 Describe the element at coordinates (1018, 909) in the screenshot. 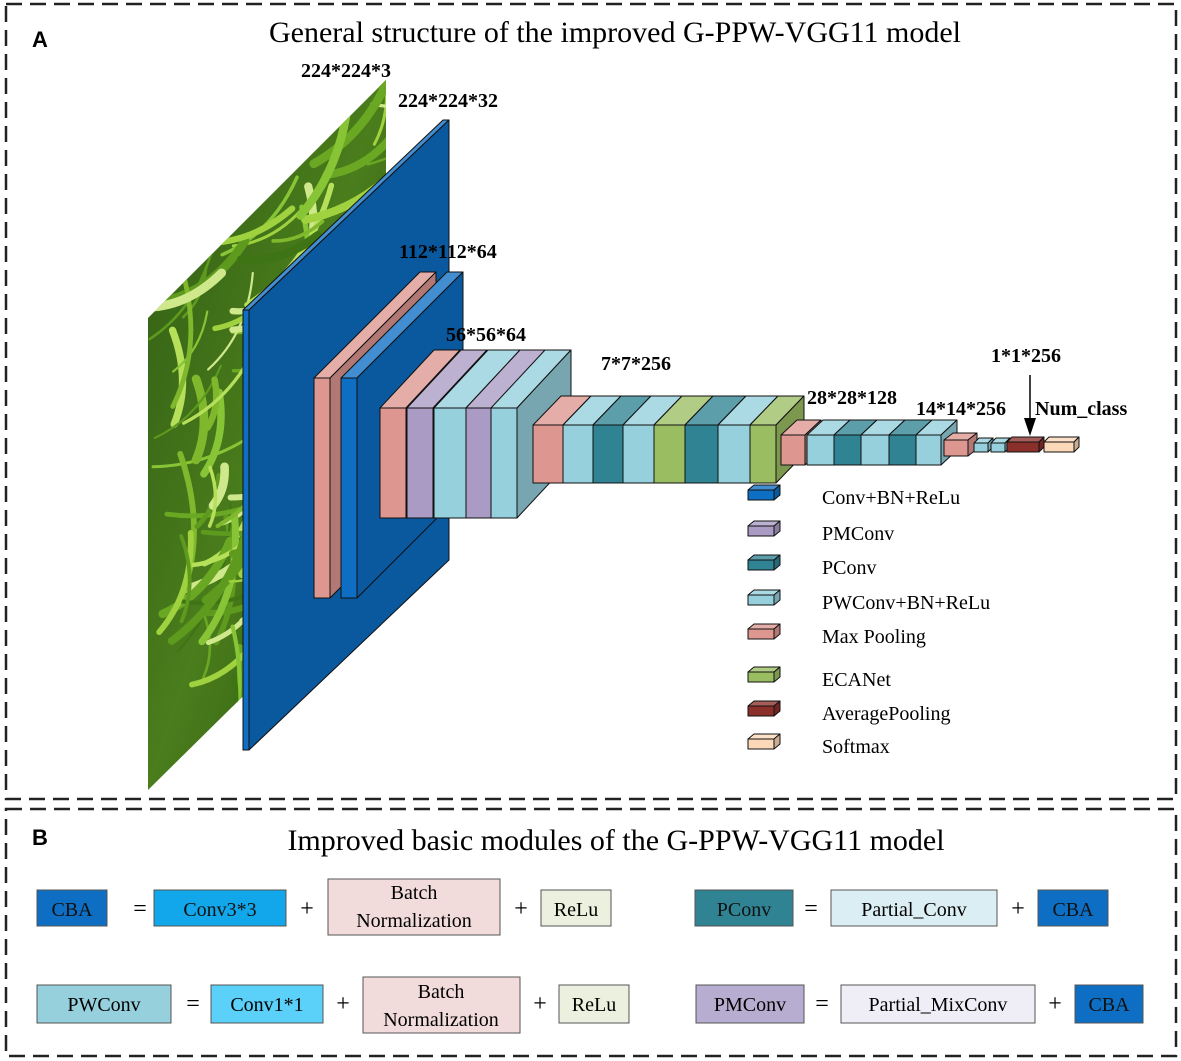

I see `pconv-plus: +` at that location.